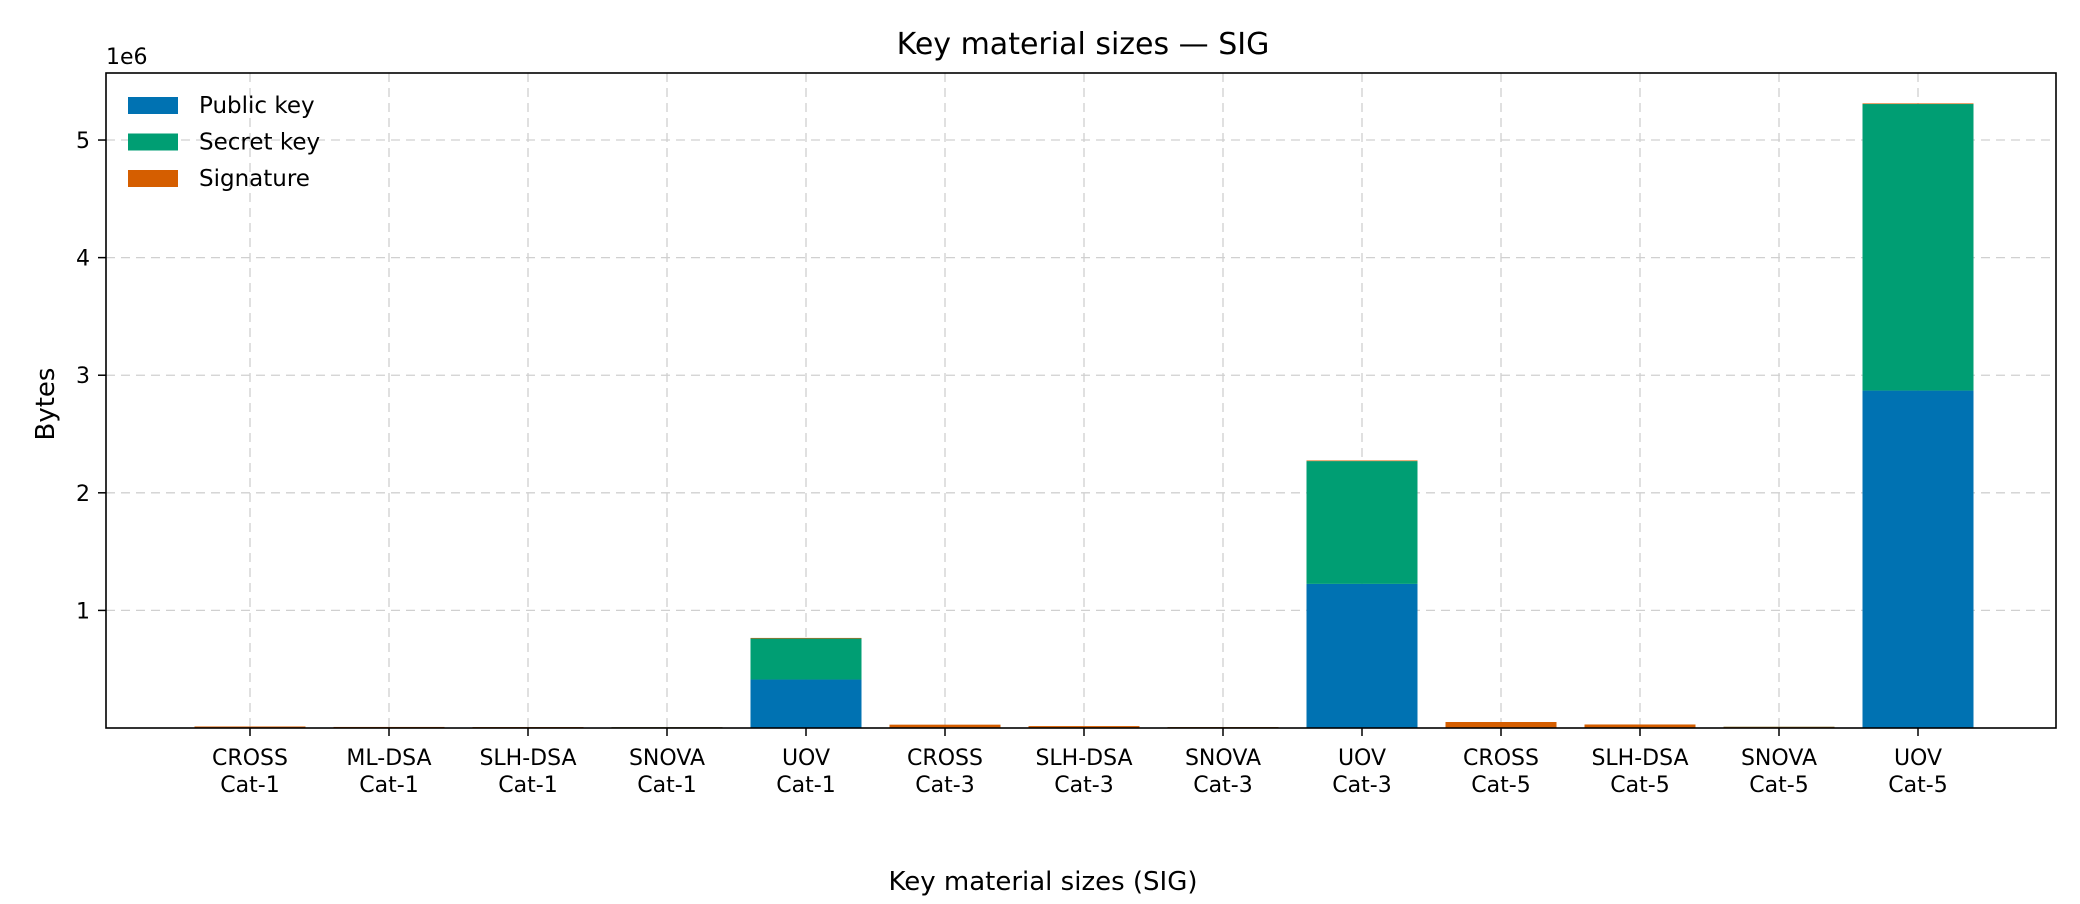 This screenshot has height=904, width=2080. I want to click on x-tick-label: SNOVA Cat-5, so click(1779, 772).